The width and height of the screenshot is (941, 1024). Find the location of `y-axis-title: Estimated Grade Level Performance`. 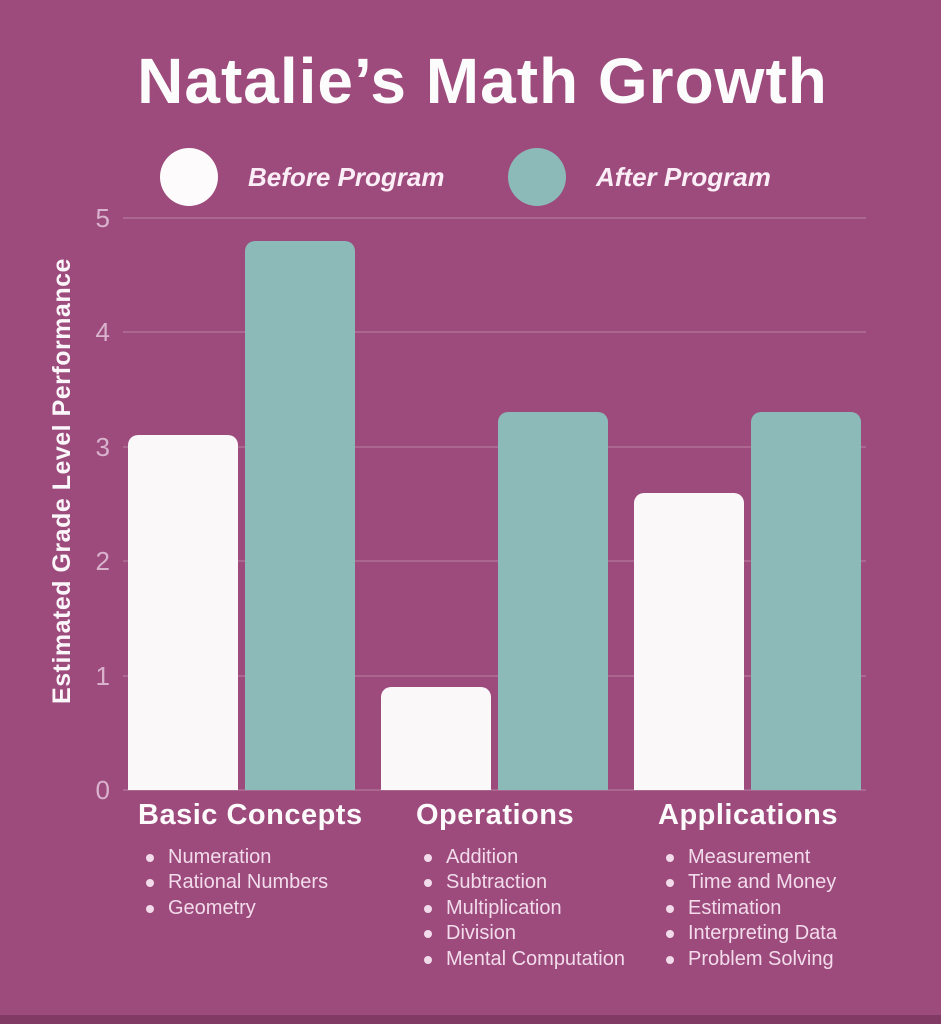

y-axis-title: Estimated Grade Level Performance is located at coordinates (62, 481).